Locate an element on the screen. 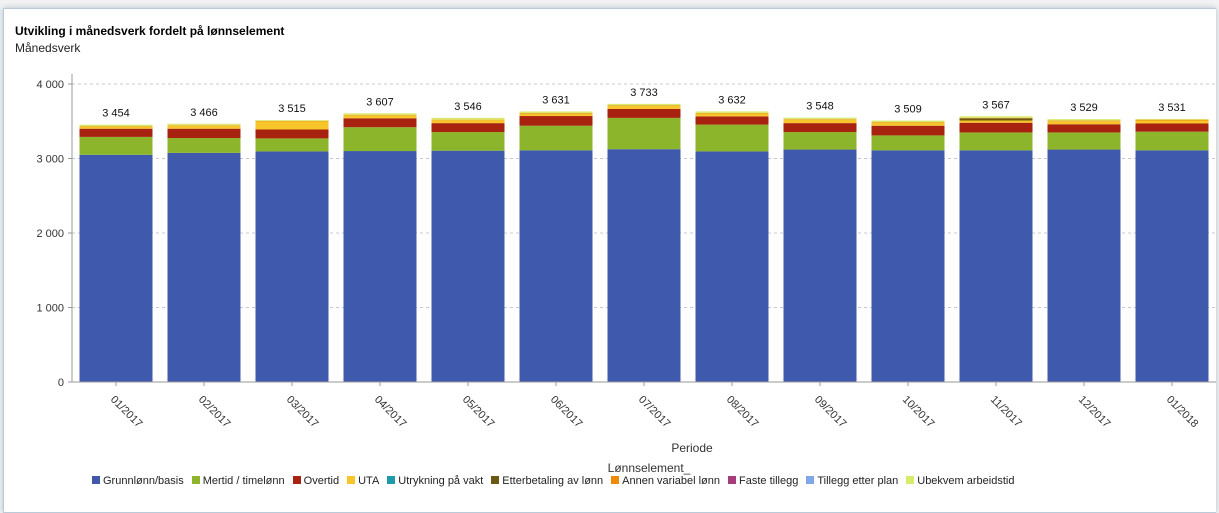  bar-stack-02-2017: 3 466 is located at coordinates (204, 244).